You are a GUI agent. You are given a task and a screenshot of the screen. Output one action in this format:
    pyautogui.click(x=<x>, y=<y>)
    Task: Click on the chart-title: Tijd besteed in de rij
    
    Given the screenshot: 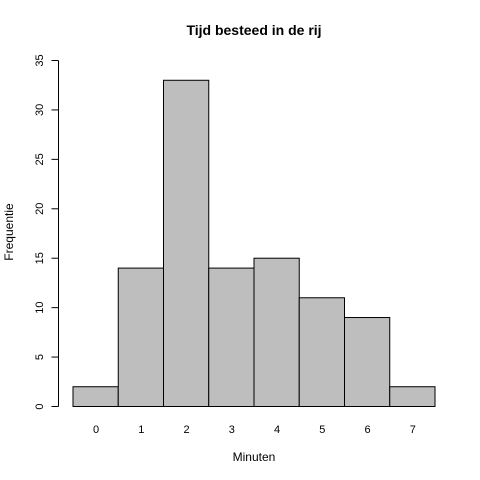 What is the action you would take?
    pyautogui.click(x=253, y=30)
    